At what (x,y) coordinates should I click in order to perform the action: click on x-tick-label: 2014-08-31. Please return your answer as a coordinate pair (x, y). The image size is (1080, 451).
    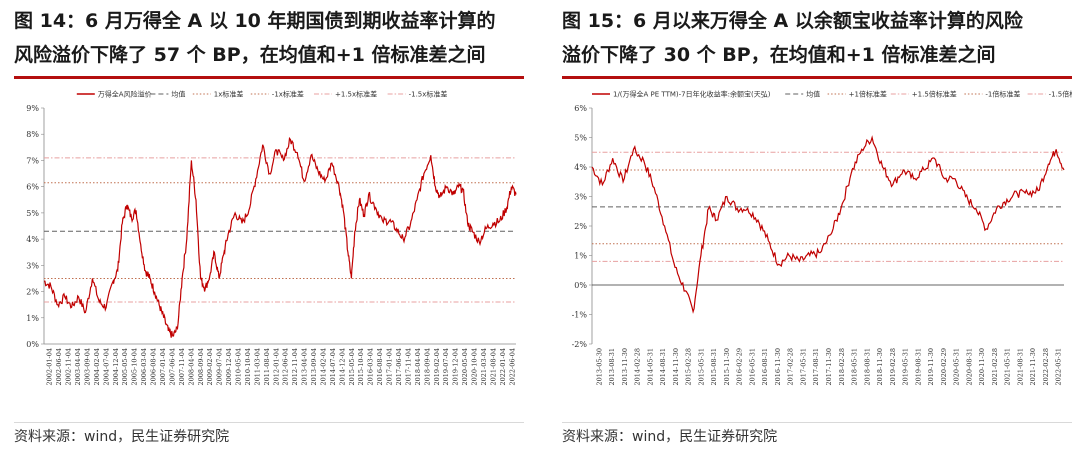
    Looking at the image, I should click on (663, 366).